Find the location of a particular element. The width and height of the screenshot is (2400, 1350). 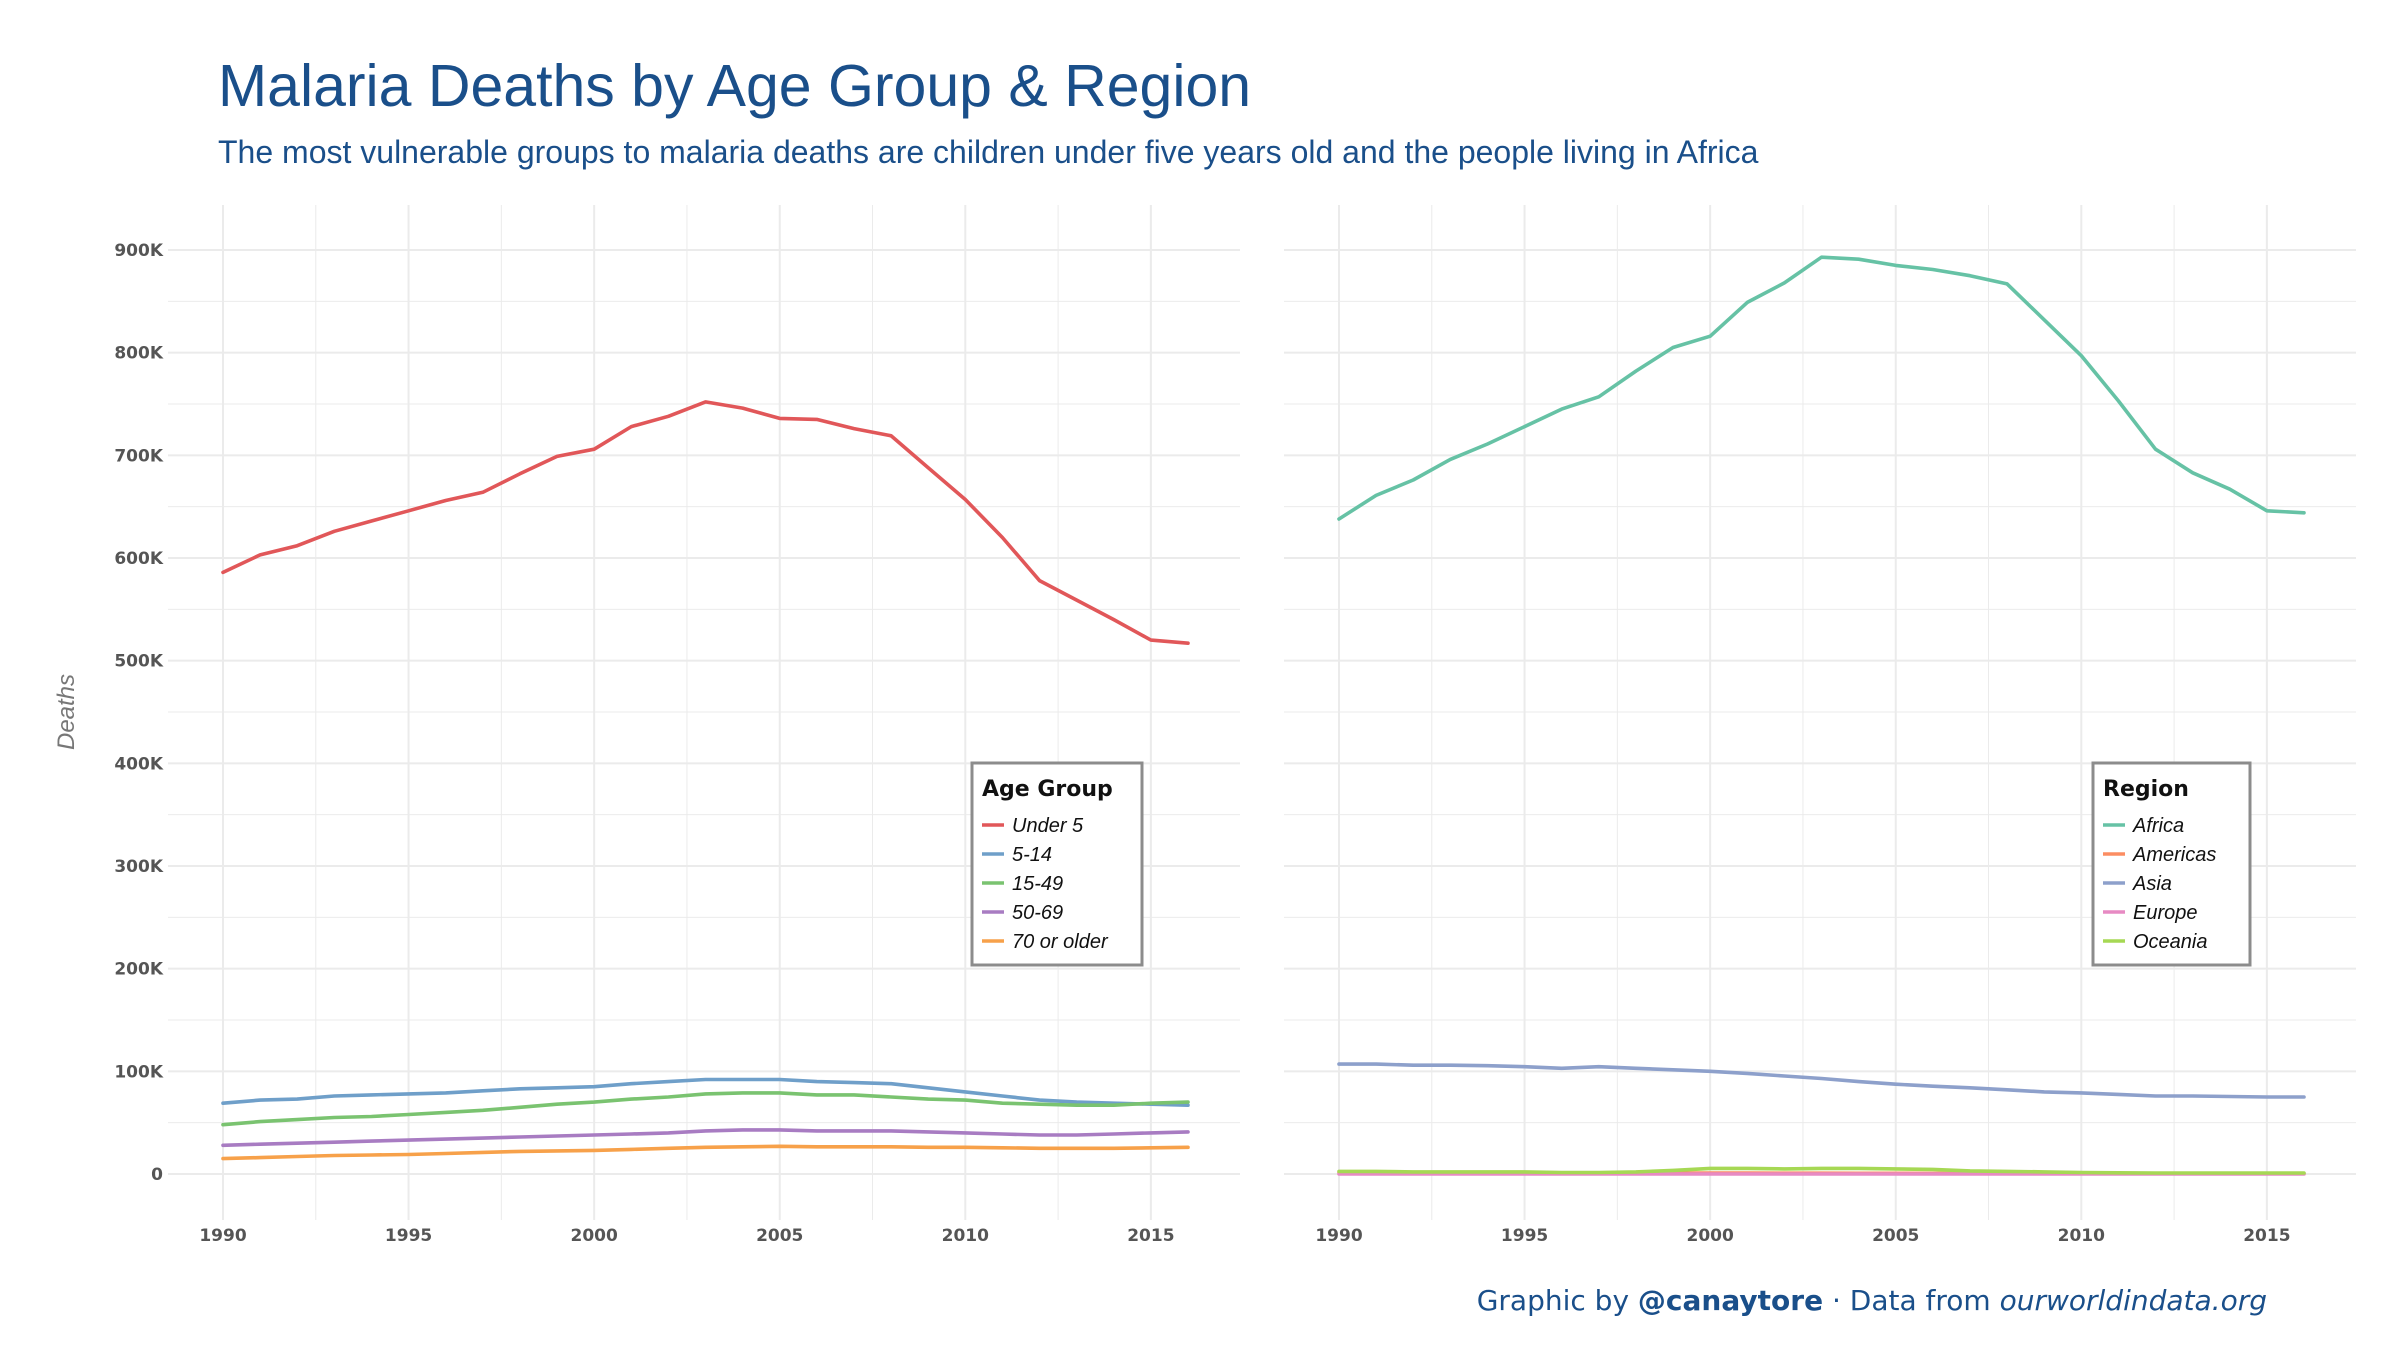

legend-title: Region is located at coordinates (2146, 789).